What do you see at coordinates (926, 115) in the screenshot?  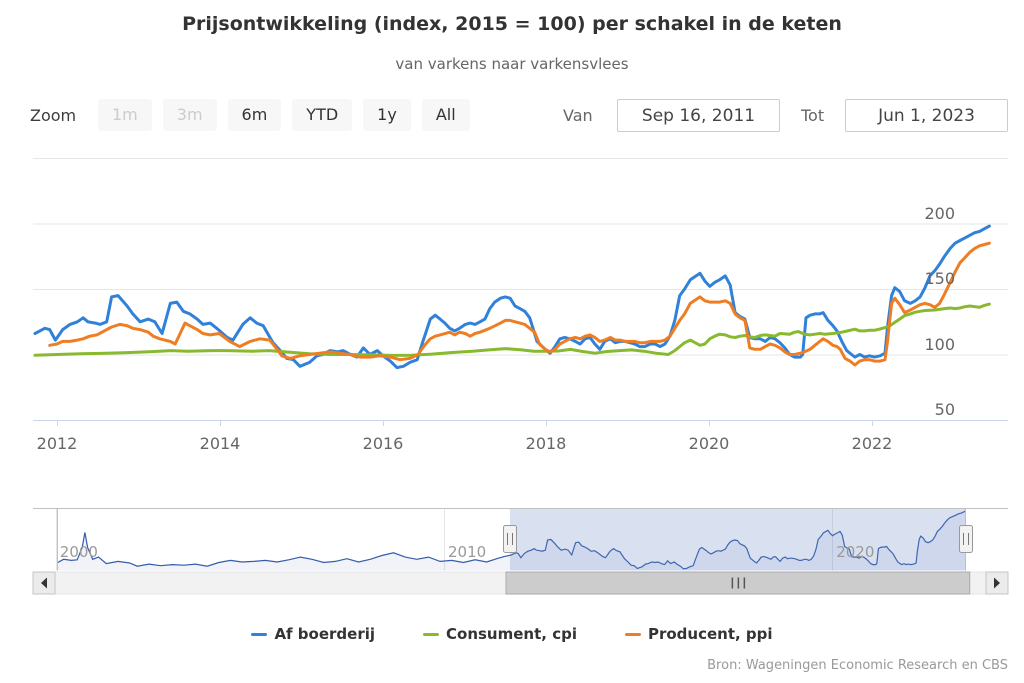 I see `tot-date-input` at bounding box center [926, 115].